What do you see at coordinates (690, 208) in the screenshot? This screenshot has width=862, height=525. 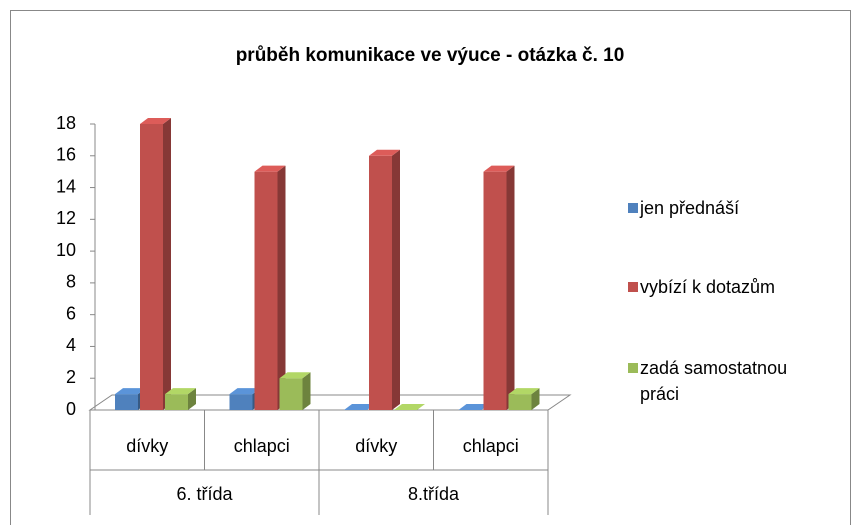 I see `legend-label: jen přednáší` at bounding box center [690, 208].